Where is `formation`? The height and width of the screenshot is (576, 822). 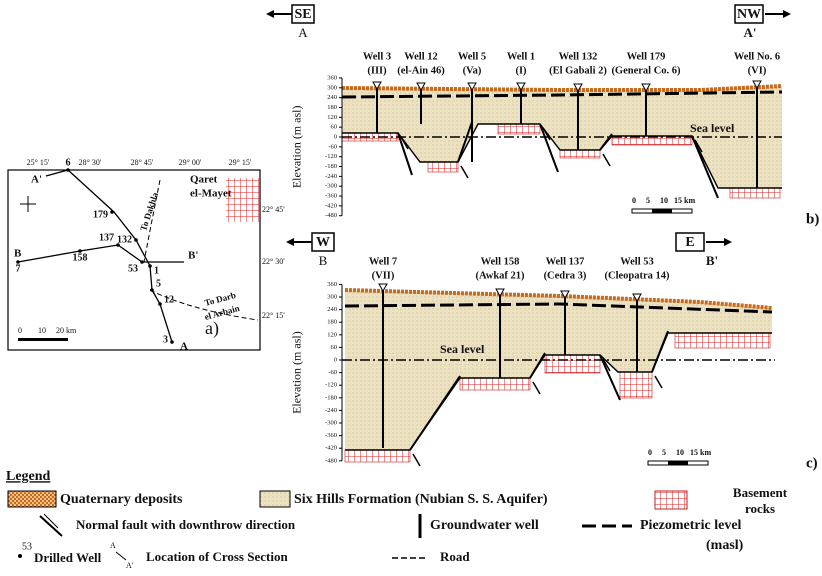 formation is located at coordinates (558, 370).